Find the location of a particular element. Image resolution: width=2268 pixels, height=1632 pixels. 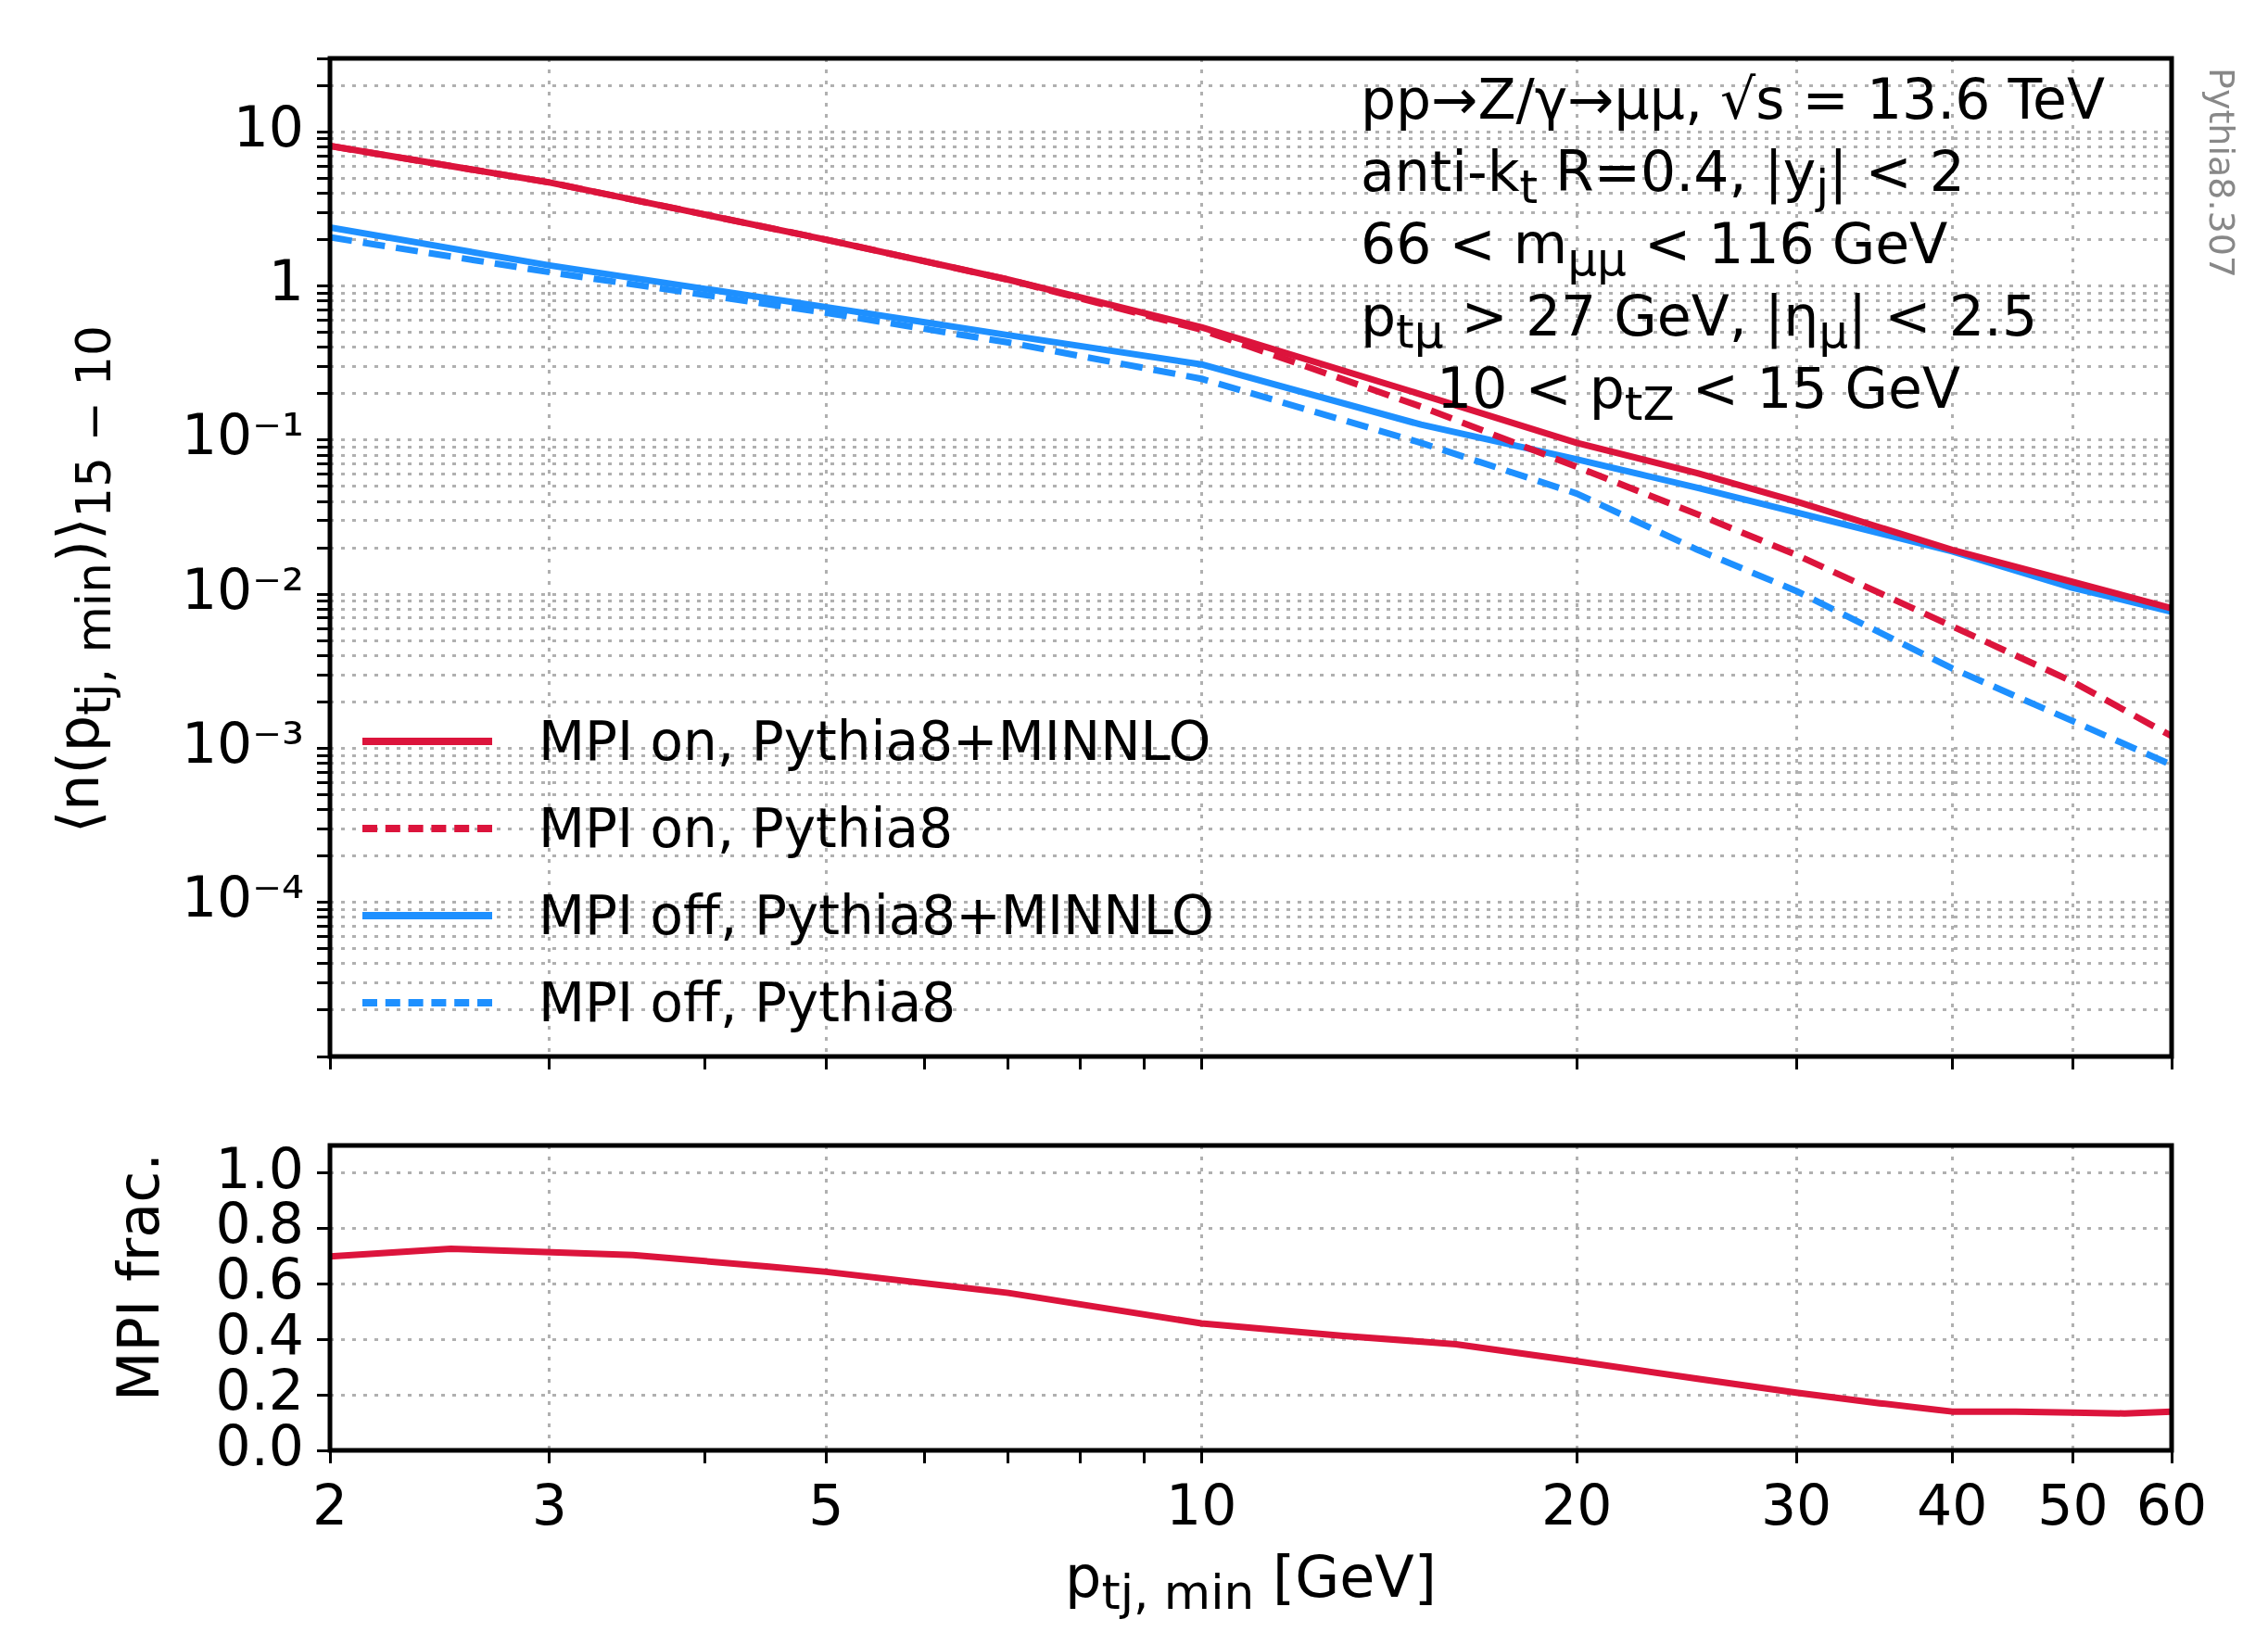

annotation: 10 < p$_{tZ}$ < 15 GeV is located at coordinates (1699, 394).